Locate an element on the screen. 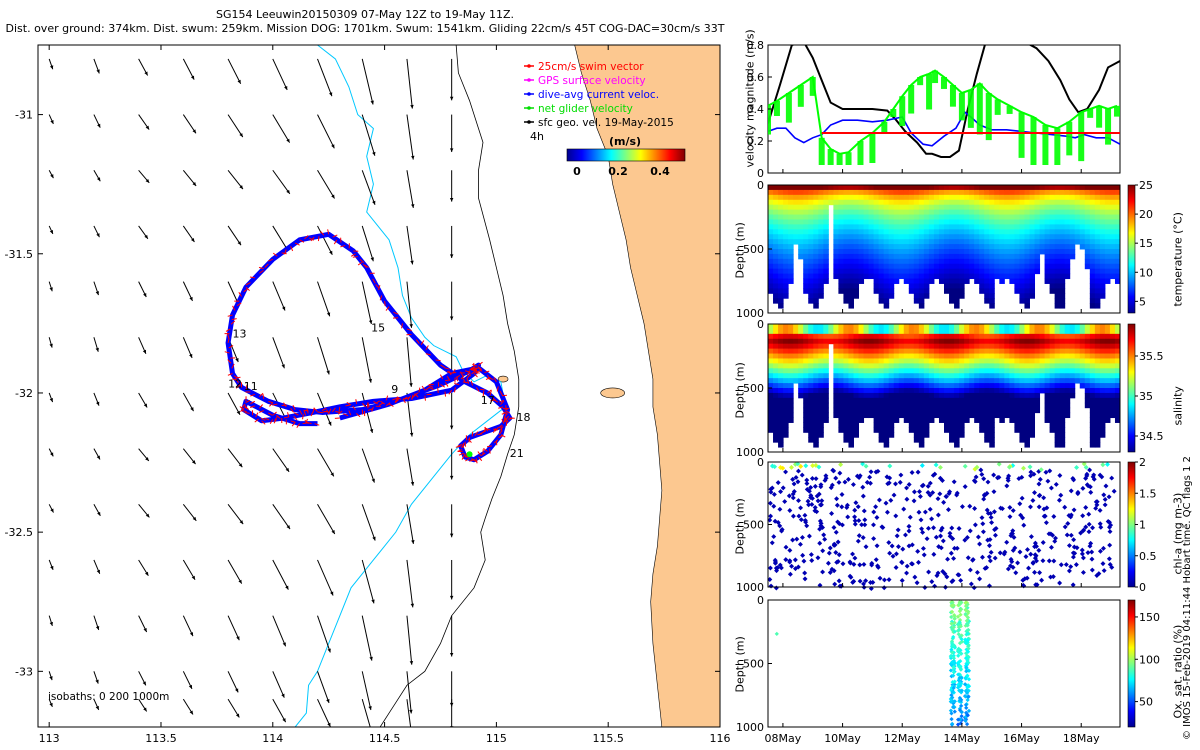  ox-sample is located at coordinates (953, 655).